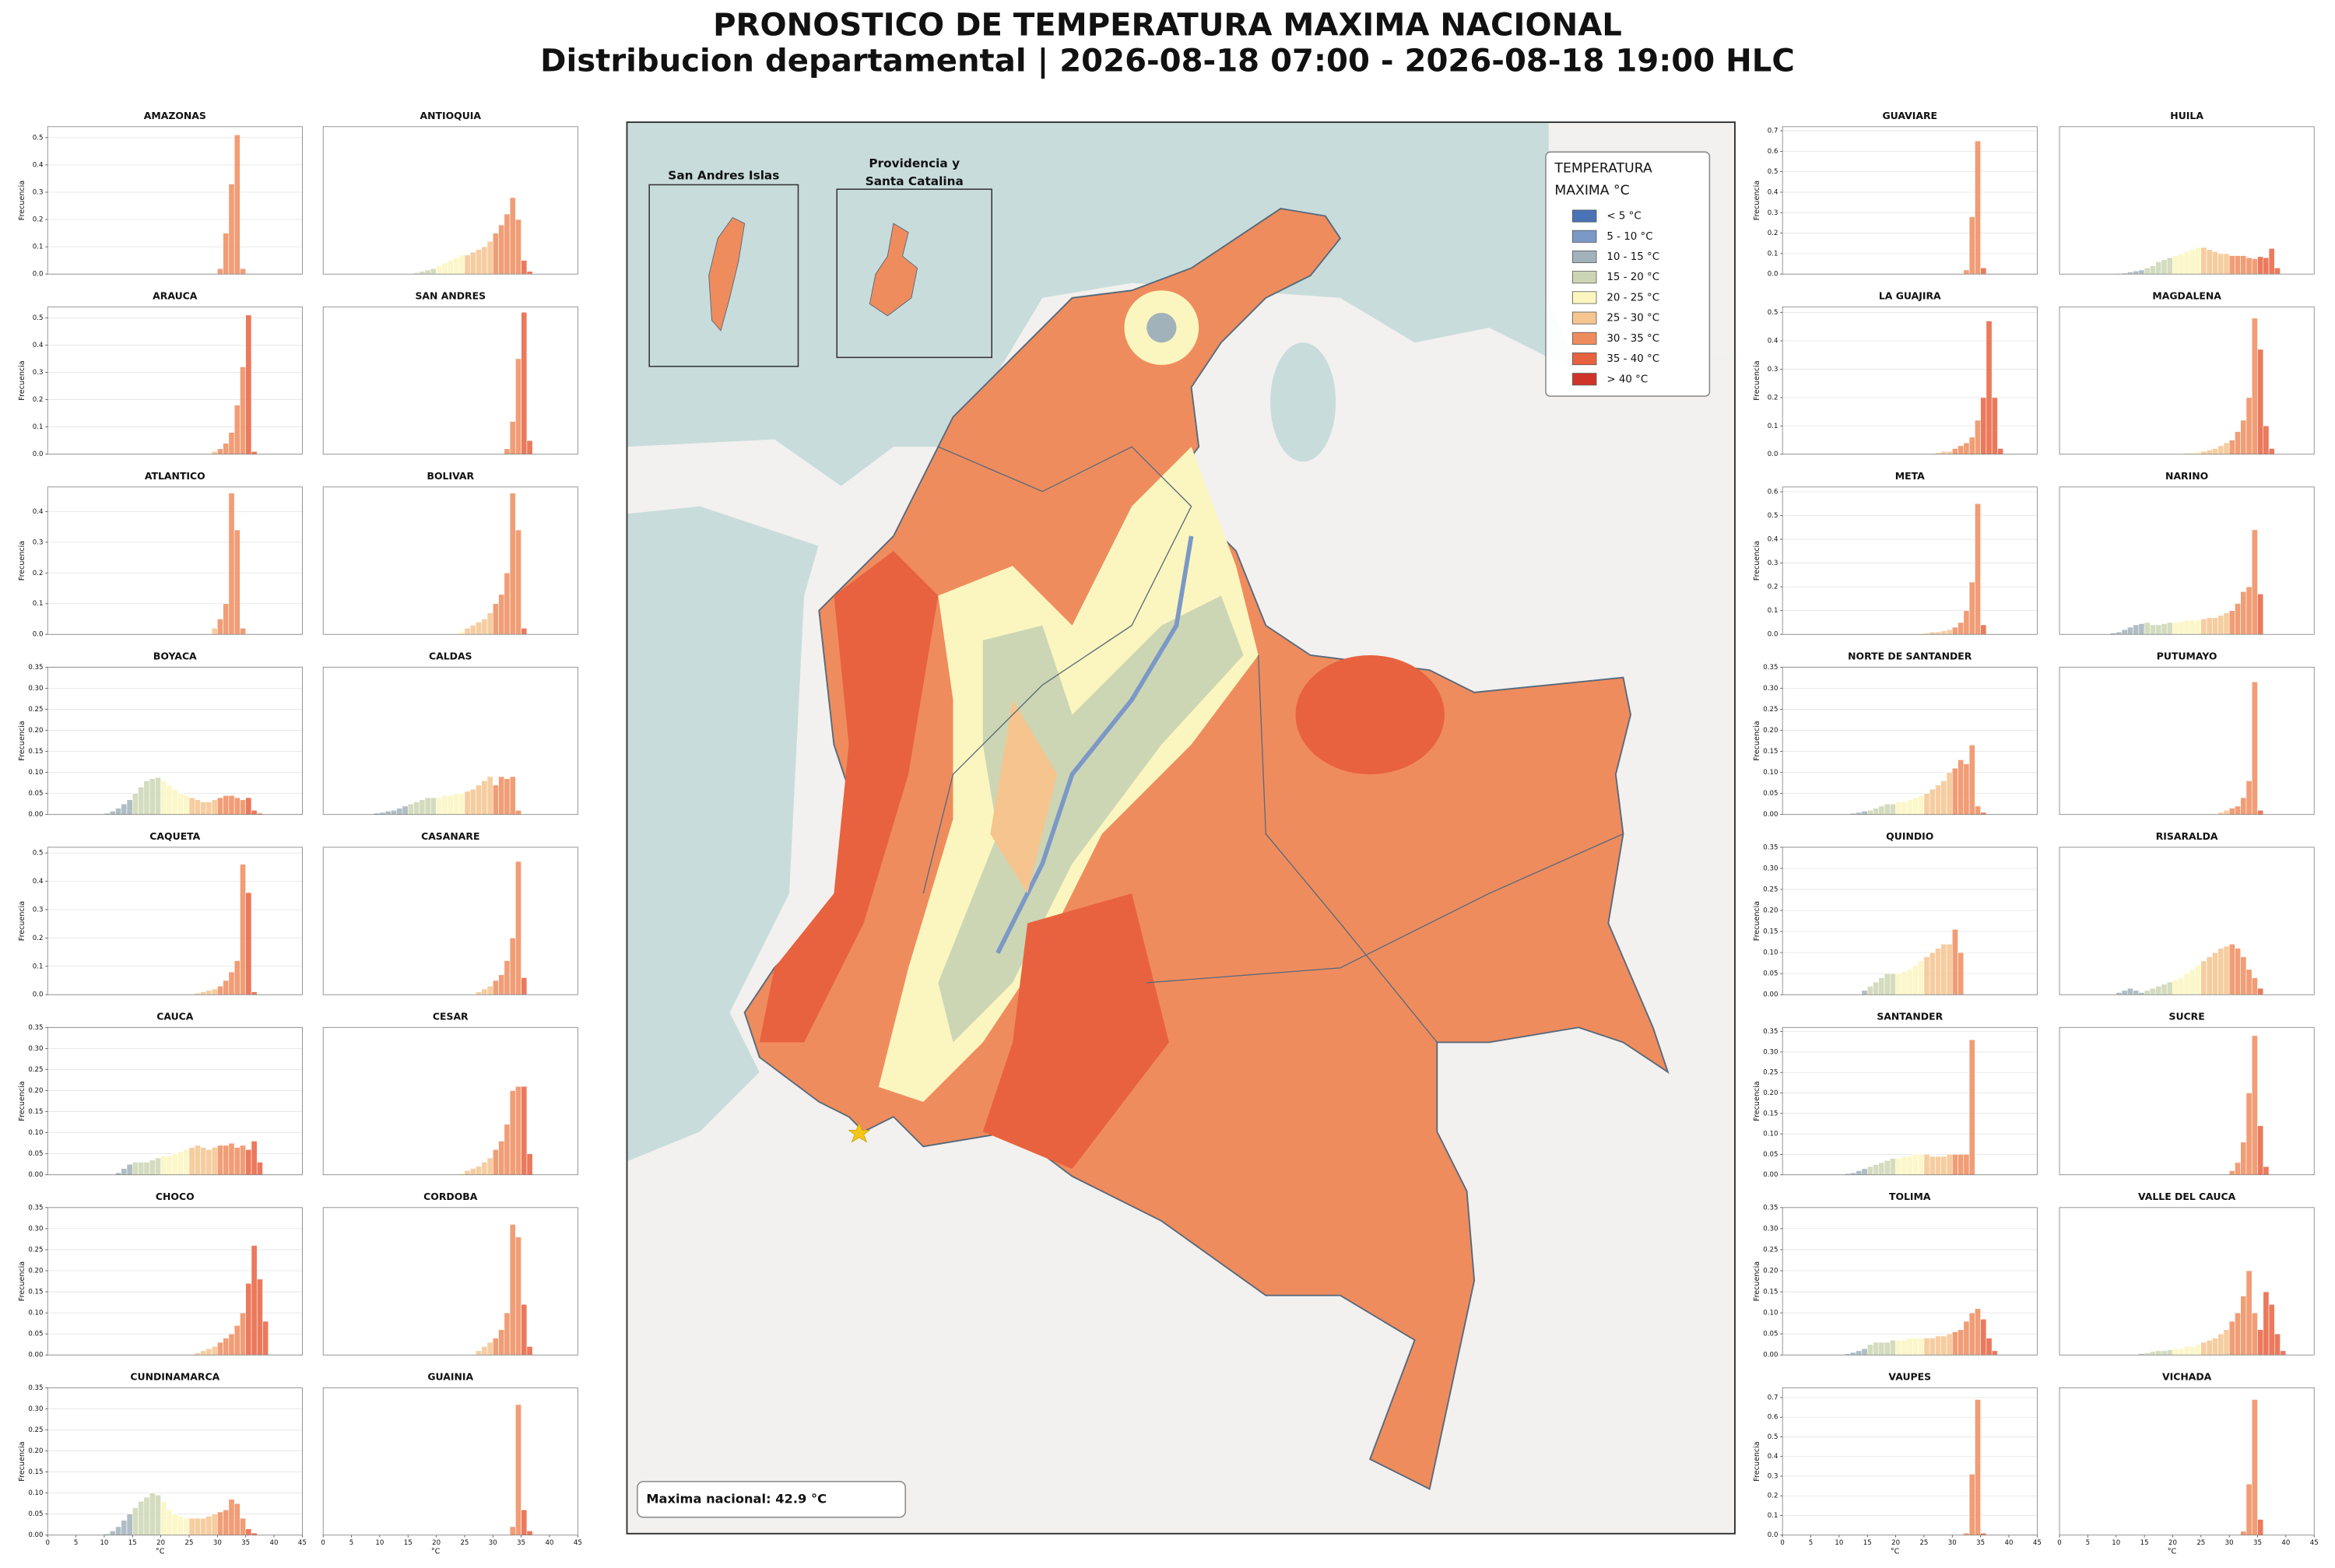 The height and width of the screenshot is (1568, 2335). Describe the element at coordinates (450, 836) in the screenshot. I see `chart-title: CASANARE` at that location.